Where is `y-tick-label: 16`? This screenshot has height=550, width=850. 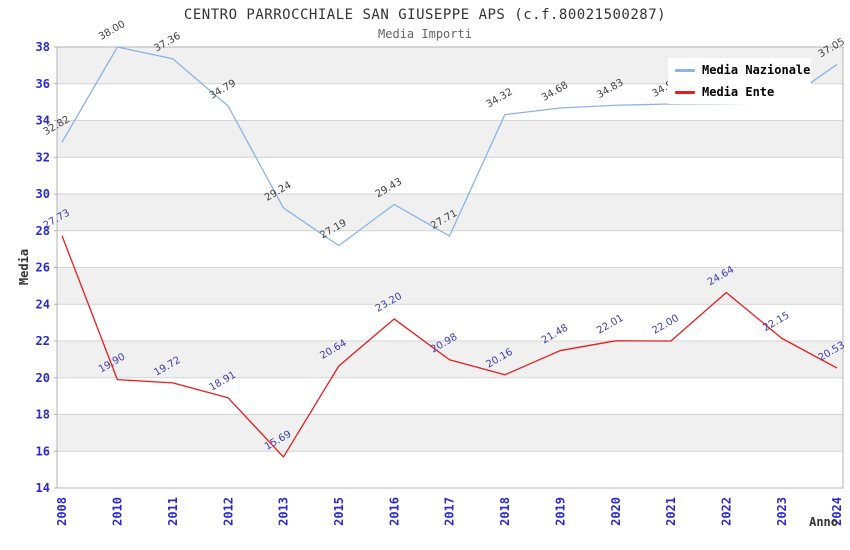 y-tick-label: 16 is located at coordinates (43, 451).